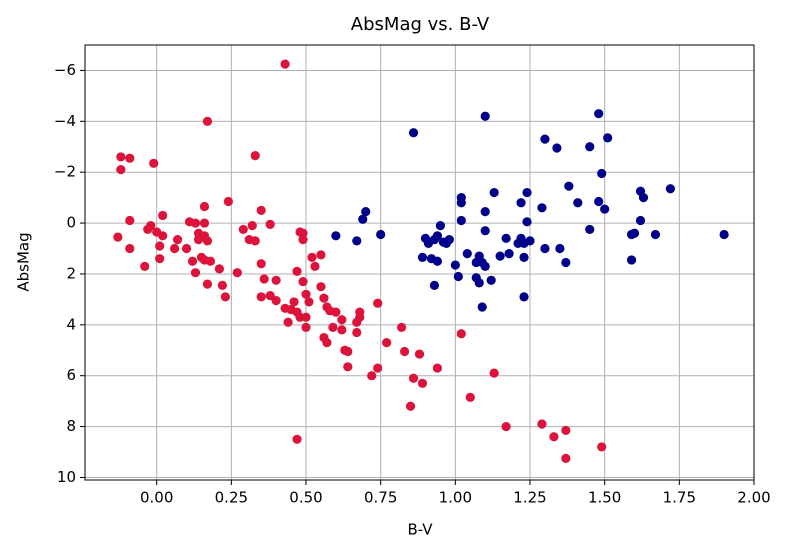 The image size is (790, 554). I want to click on x-tick-label: 1.00, so click(455, 498).